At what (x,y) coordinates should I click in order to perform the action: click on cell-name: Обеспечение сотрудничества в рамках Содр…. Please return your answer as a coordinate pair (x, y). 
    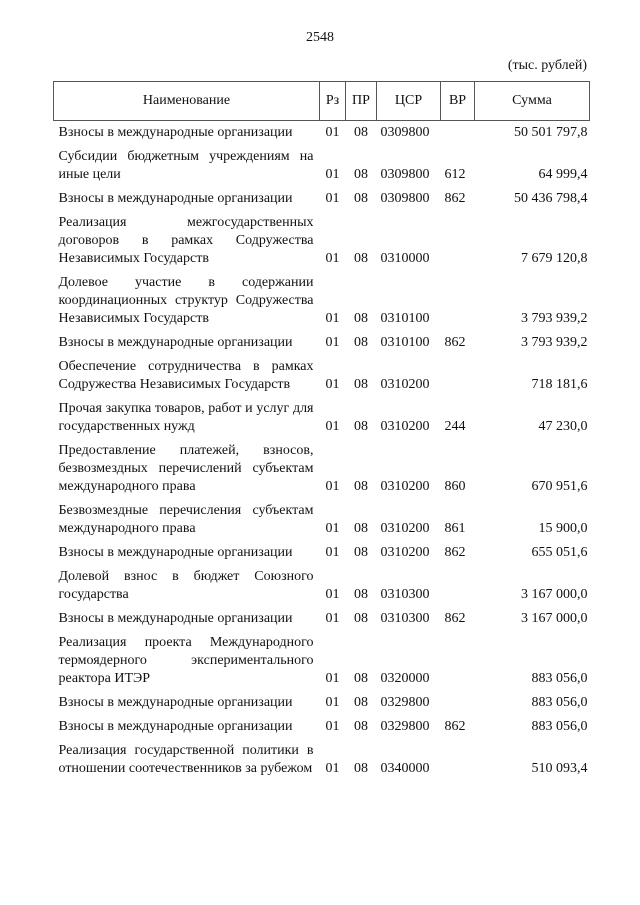
    Looking at the image, I should click on (186, 375).